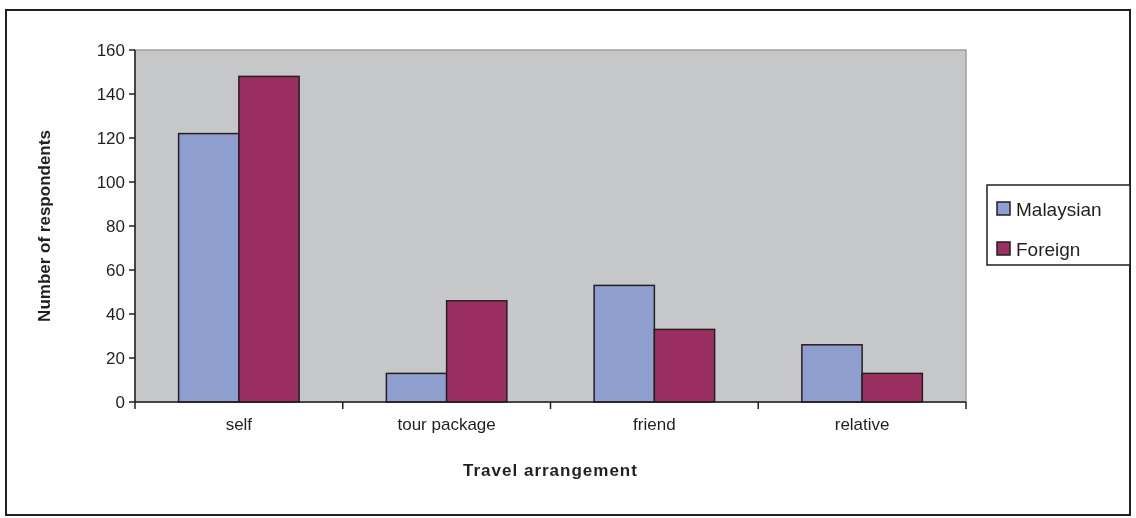 This screenshot has height=518, width=1136. What do you see at coordinates (110, 138) in the screenshot?
I see `y-tick-label: 120` at bounding box center [110, 138].